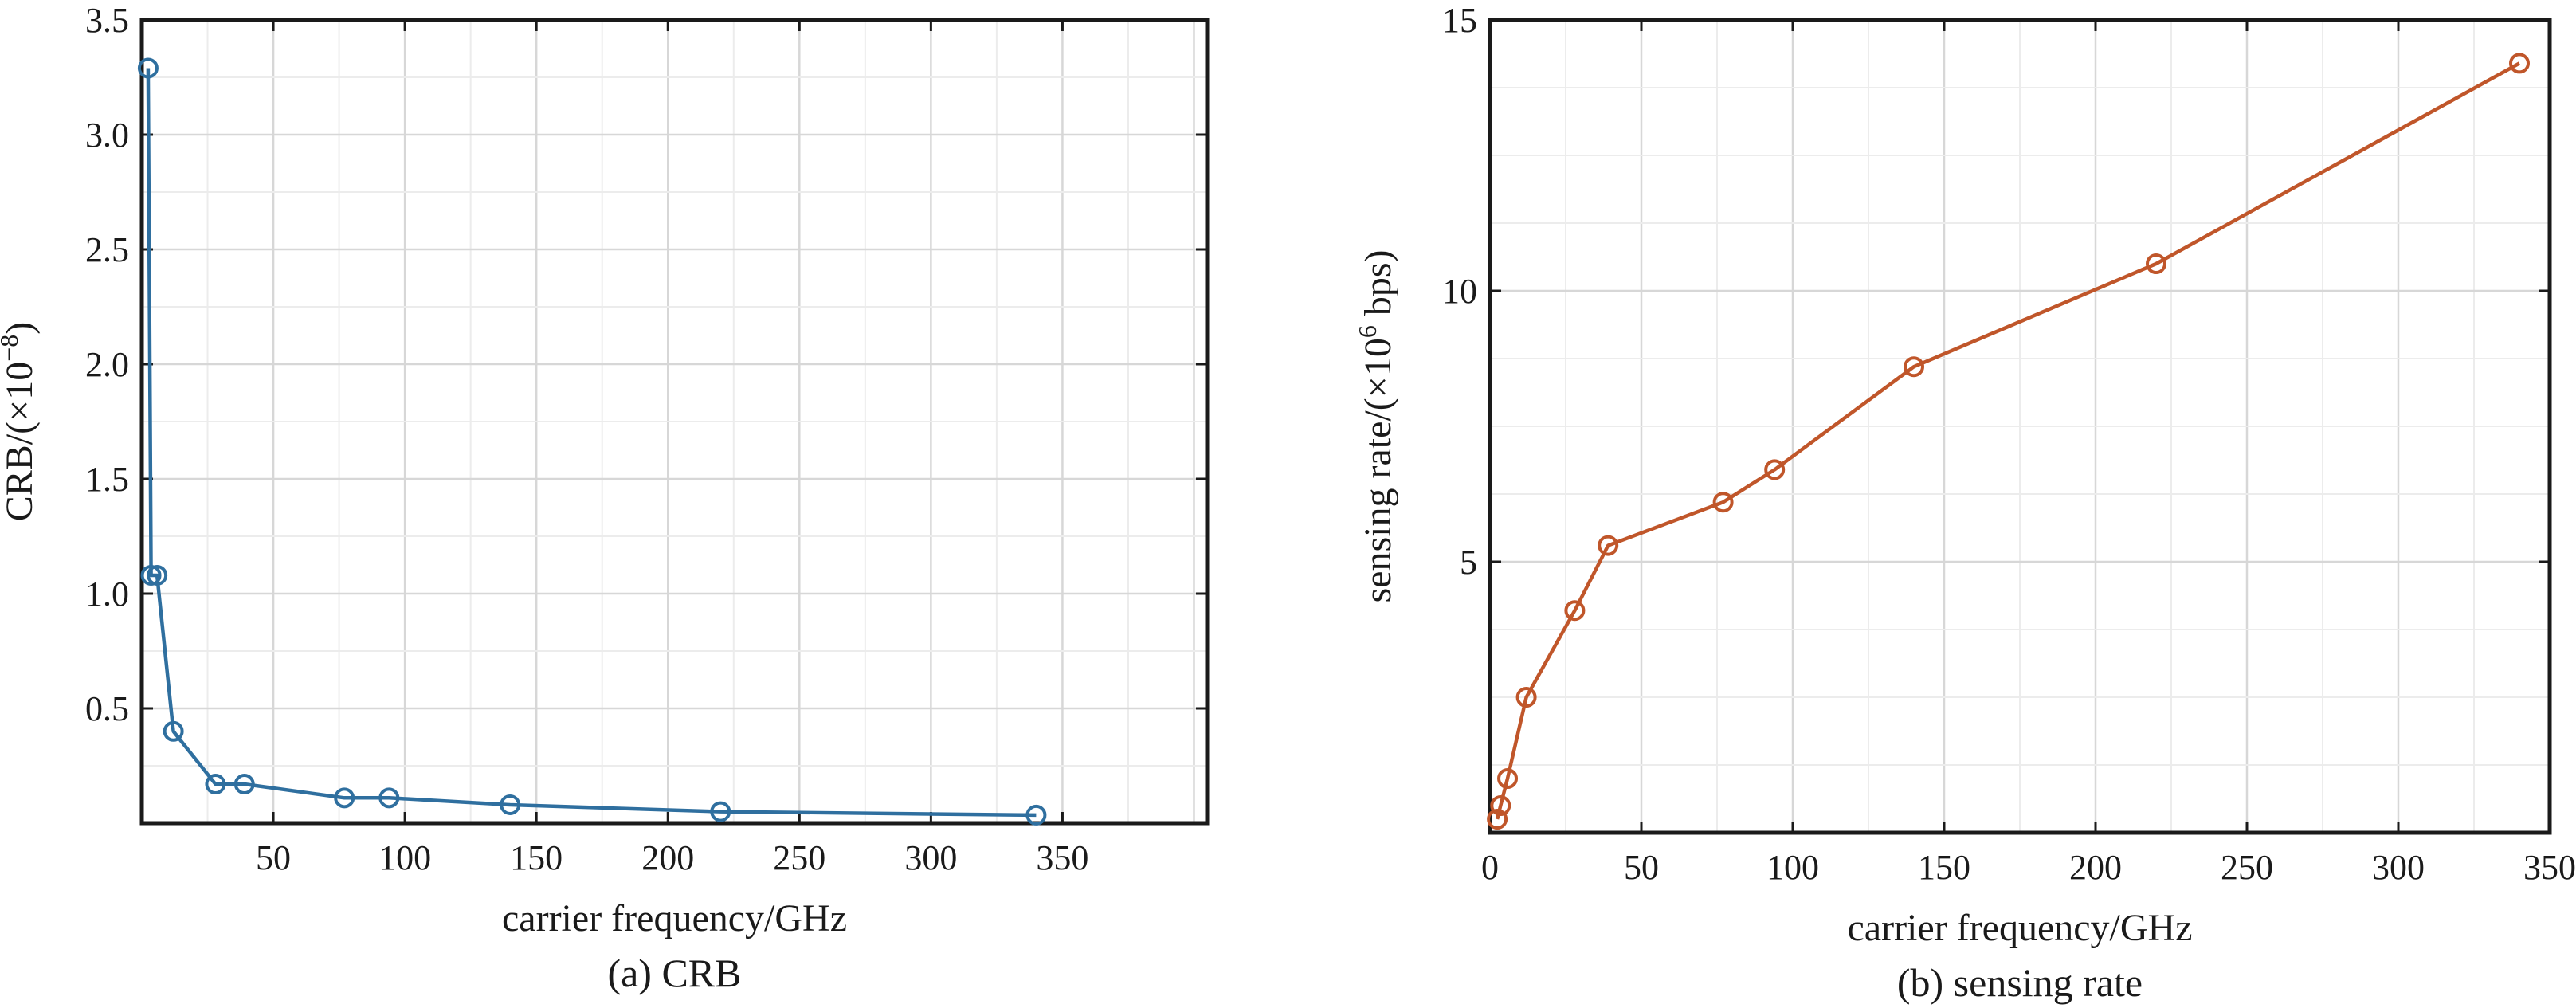 This screenshot has height=1008, width=2576. What do you see at coordinates (107, 479) in the screenshot?
I see `y-tick-label: 1.5` at bounding box center [107, 479].